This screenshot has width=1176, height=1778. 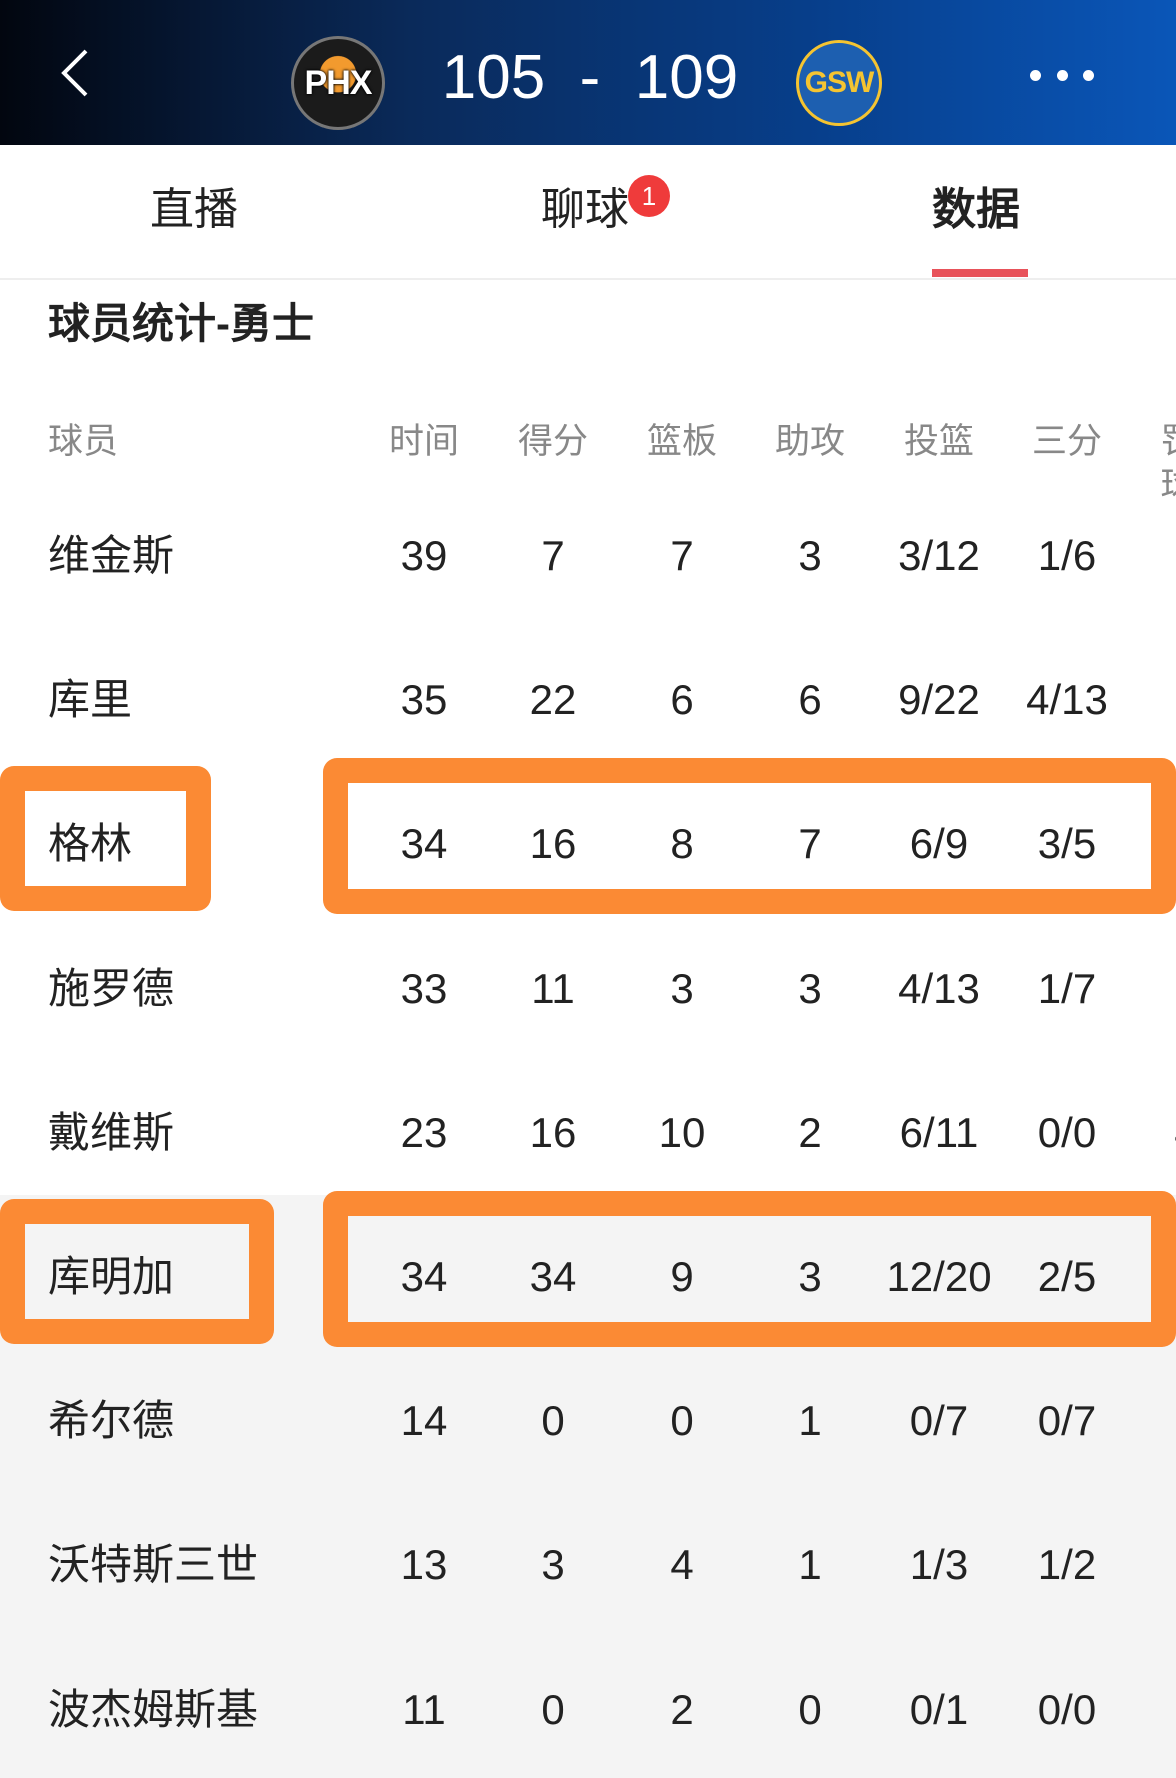 I want to click on active-tab-indicator, so click(x=980, y=273).